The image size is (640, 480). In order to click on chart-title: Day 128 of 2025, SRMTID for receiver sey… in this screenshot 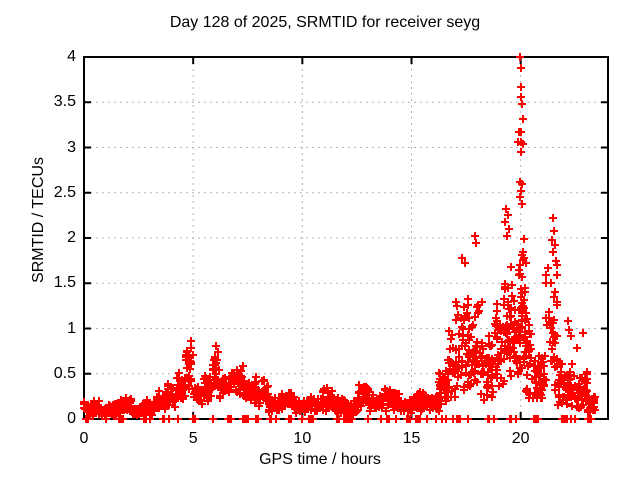, I will do `click(325, 22)`.